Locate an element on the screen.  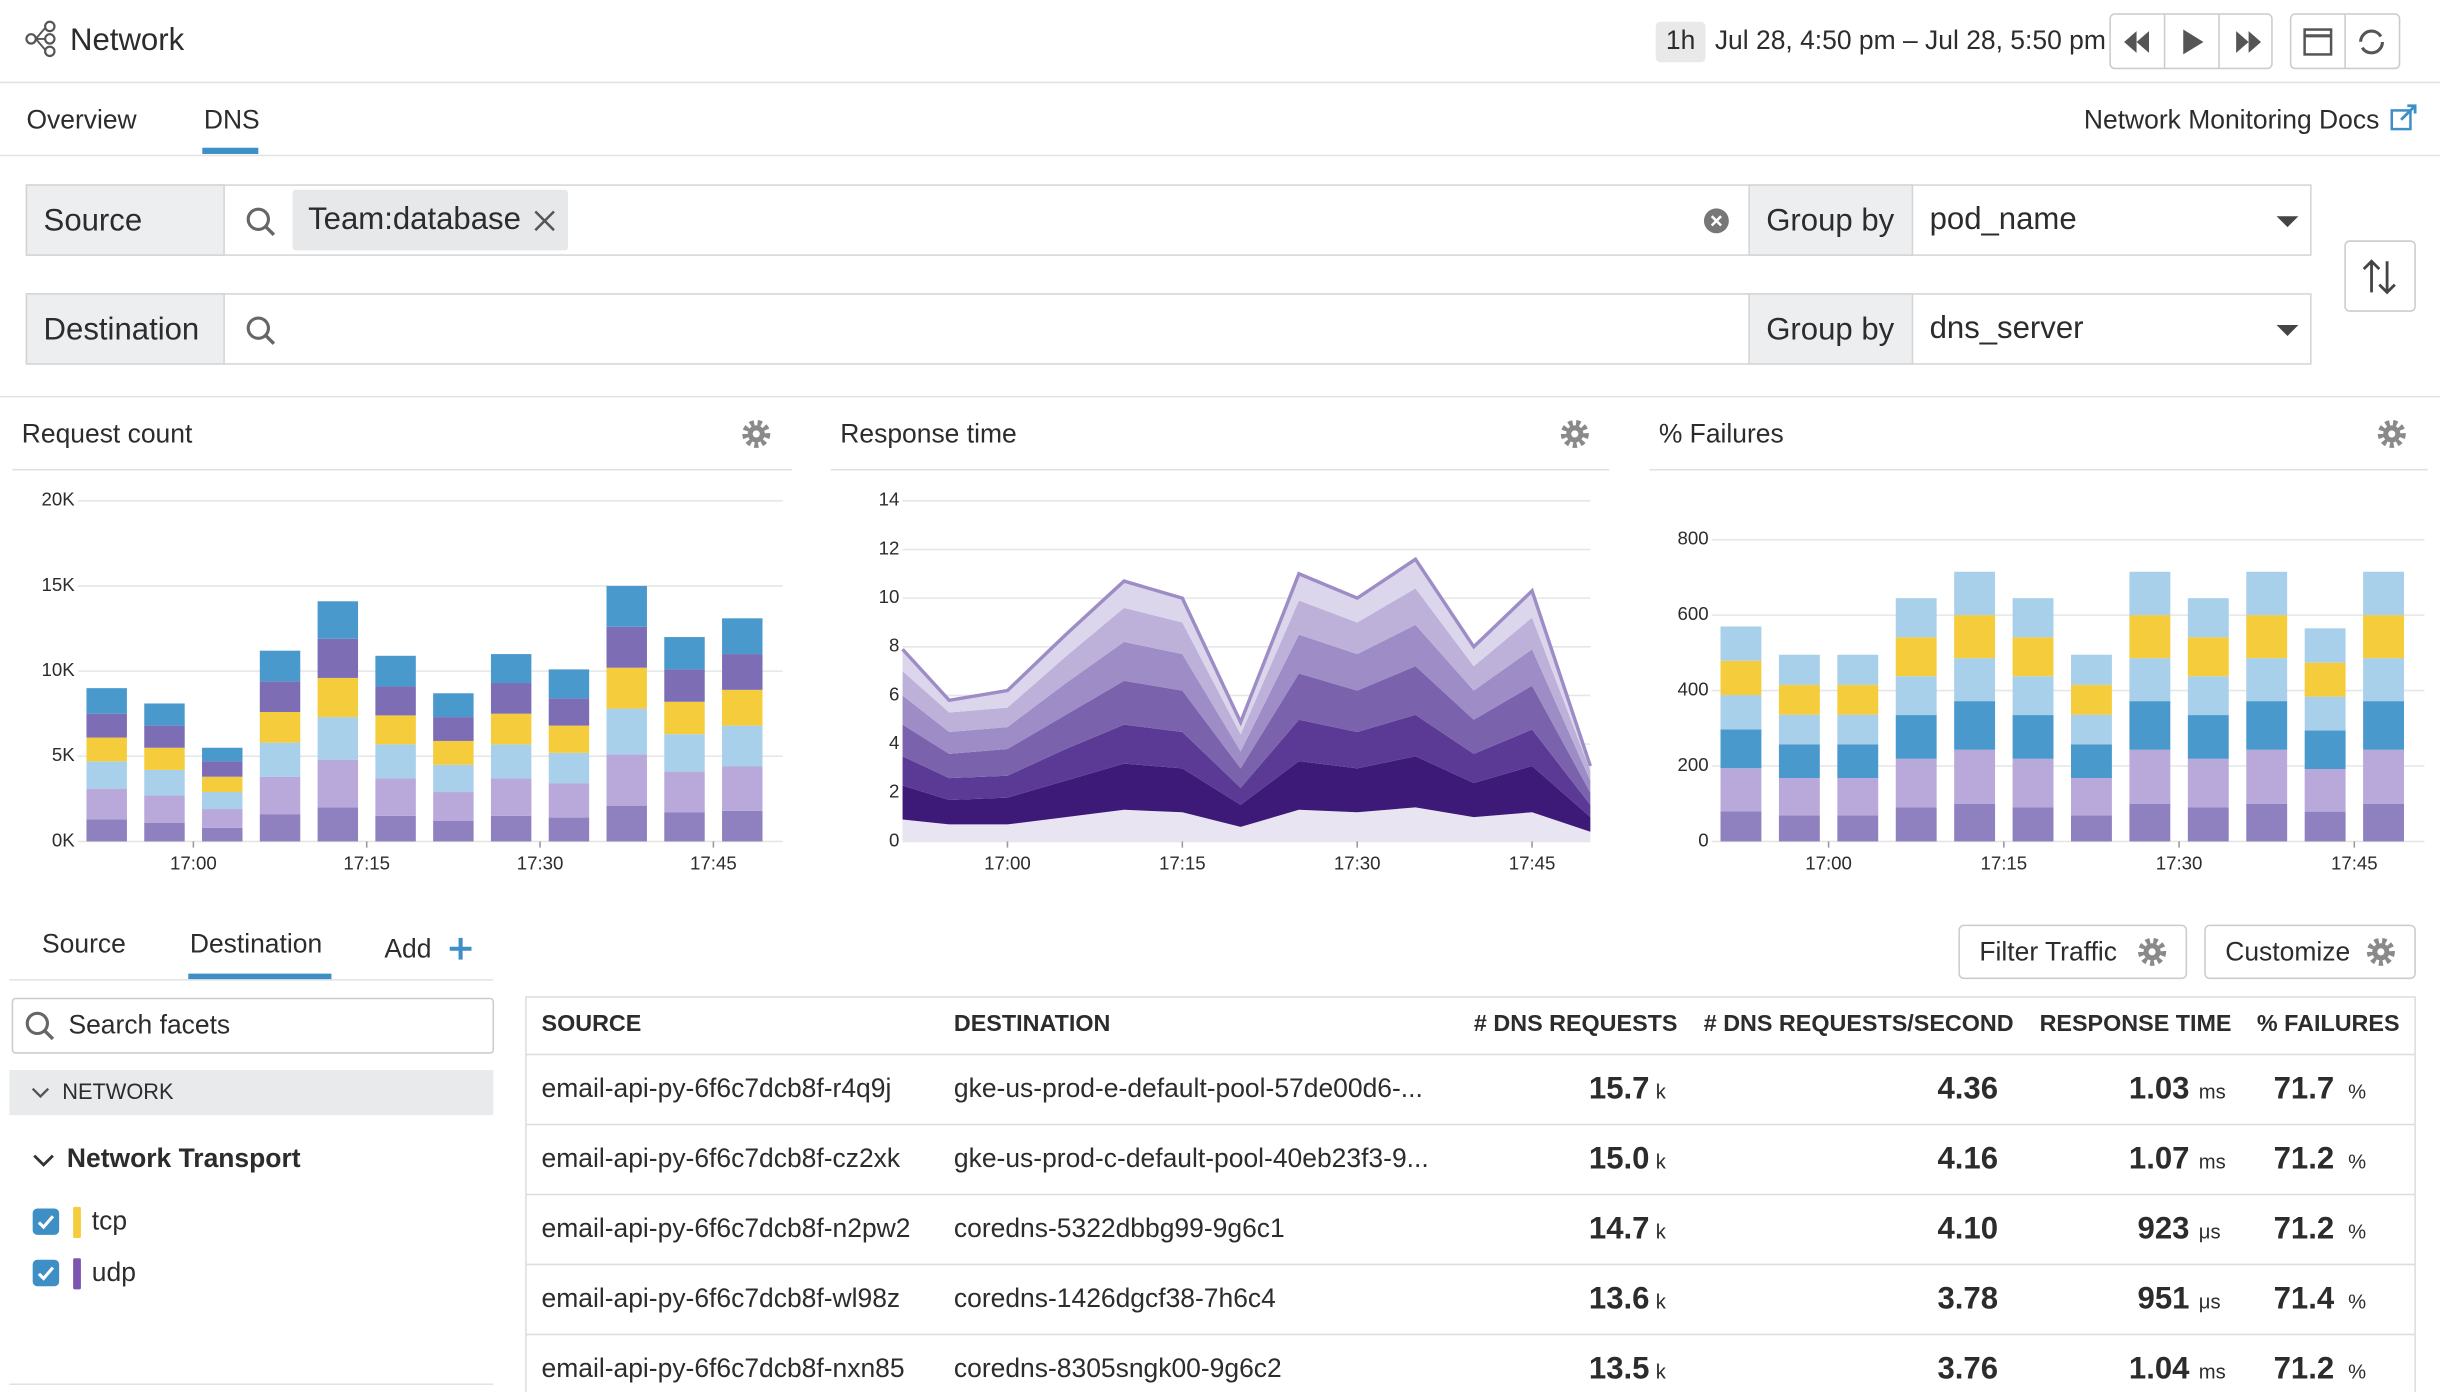
docs-link: Network Monitoring Docs is located at coordinates (2231, 119).